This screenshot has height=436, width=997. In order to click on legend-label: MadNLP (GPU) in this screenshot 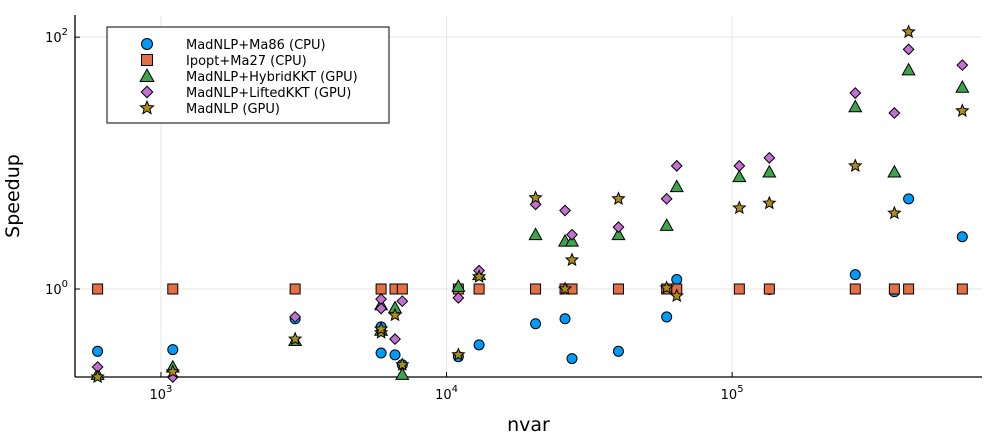, I will do `click(233, 109)`.